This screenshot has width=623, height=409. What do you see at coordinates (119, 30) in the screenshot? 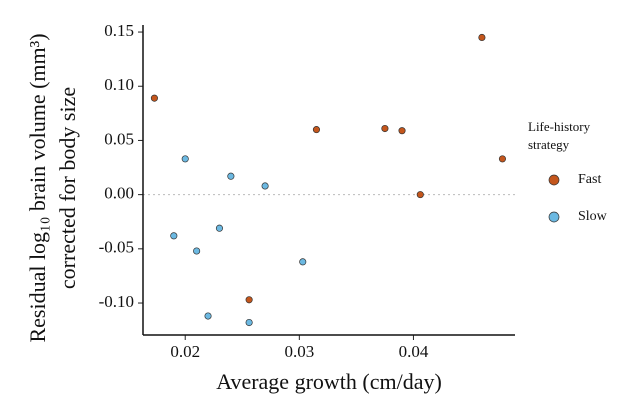
I see `y-tick-label: 0.15` at bounding box center [119, 30].